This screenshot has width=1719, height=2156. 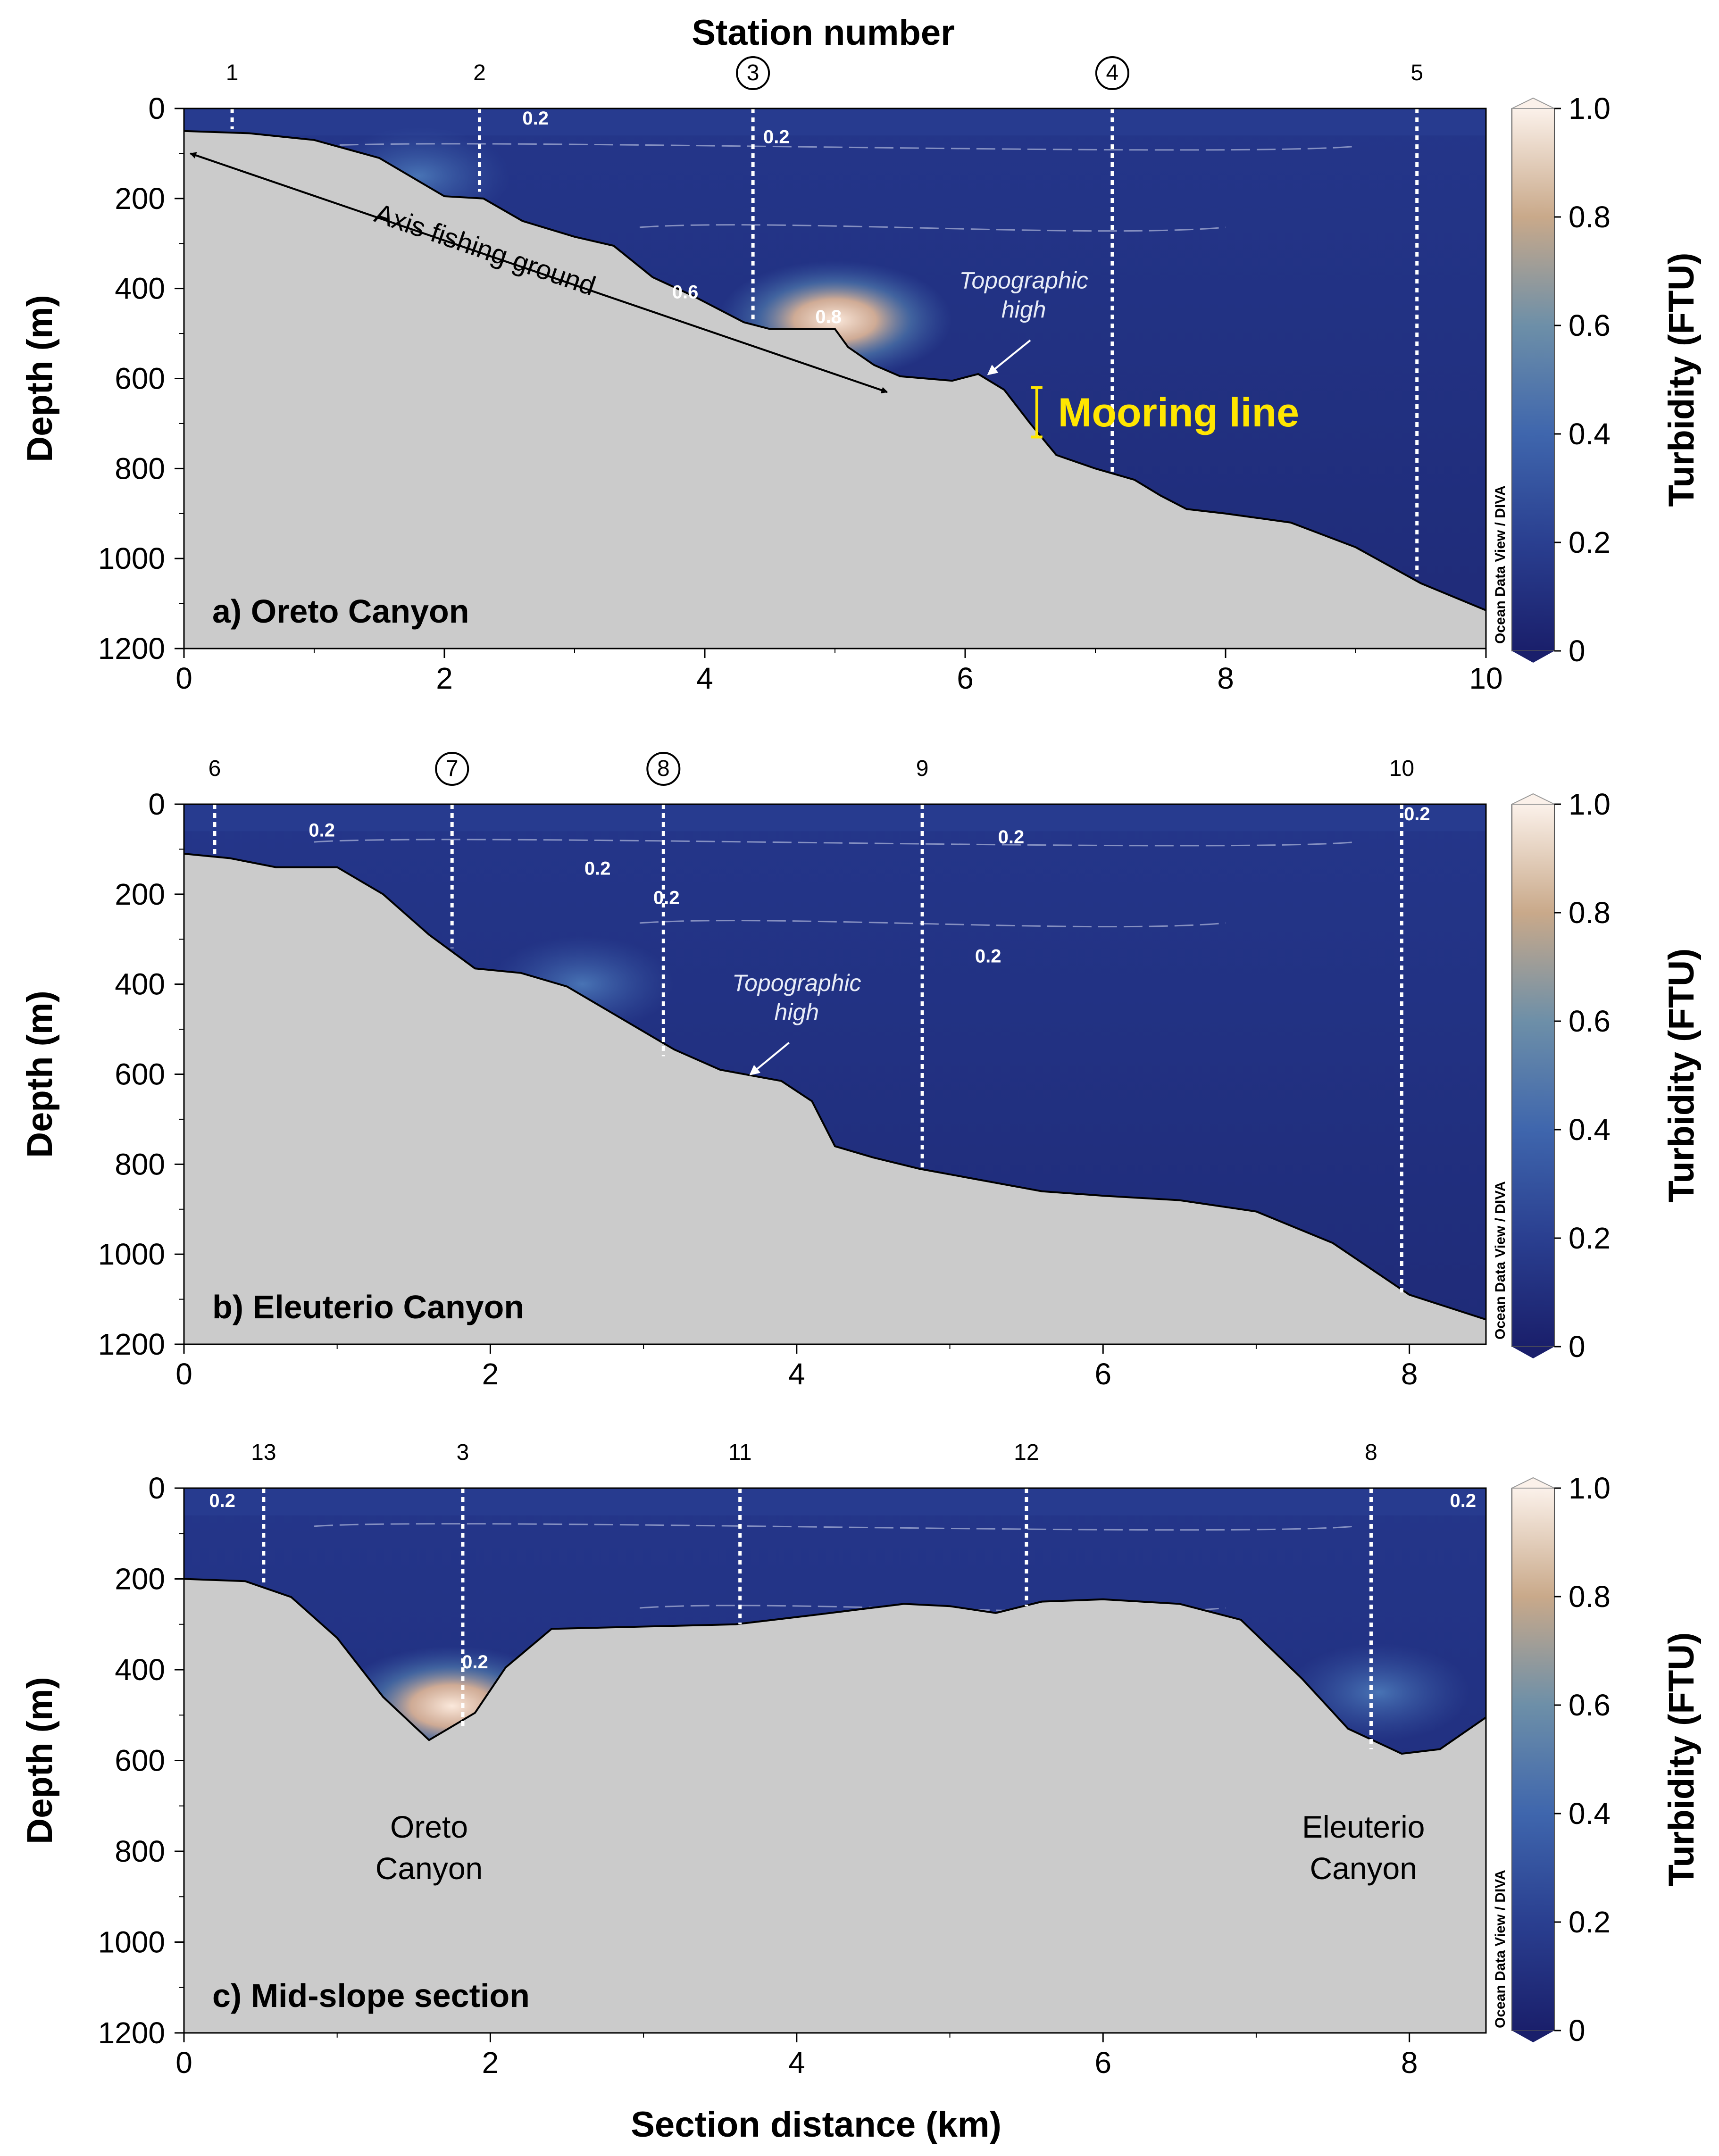 I want to click on station-label-9: 9, so click(x=923, y=769).